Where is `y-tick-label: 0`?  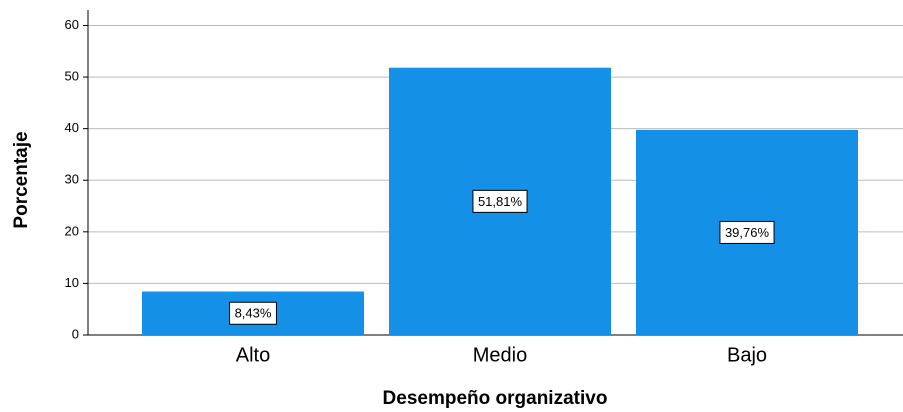
y-tick-label: 0 is located at coordinates (75, 333).